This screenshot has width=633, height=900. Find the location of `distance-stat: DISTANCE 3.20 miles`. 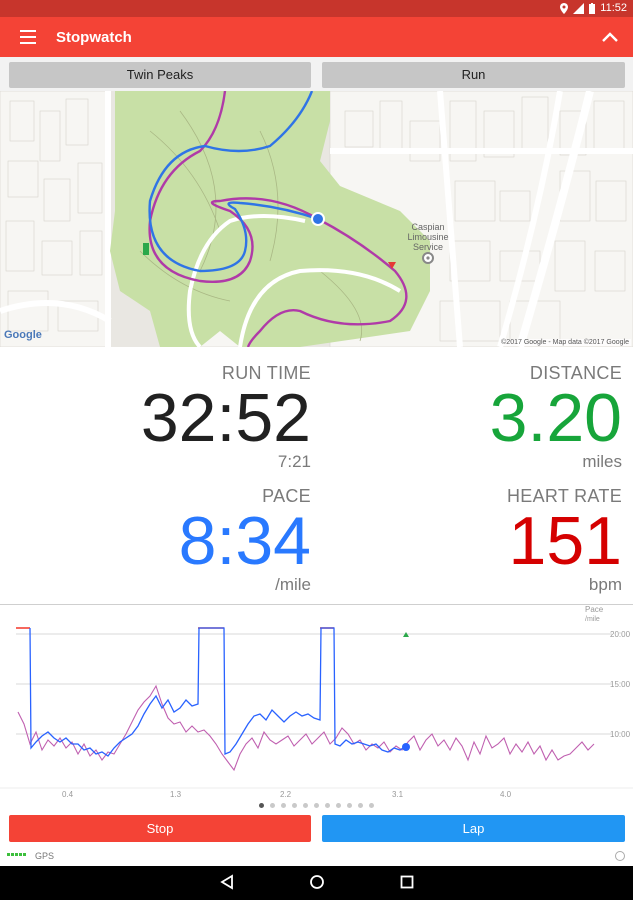

distance-stat: DISTANCE 3.20 miles is located at coordinates (556, 417).